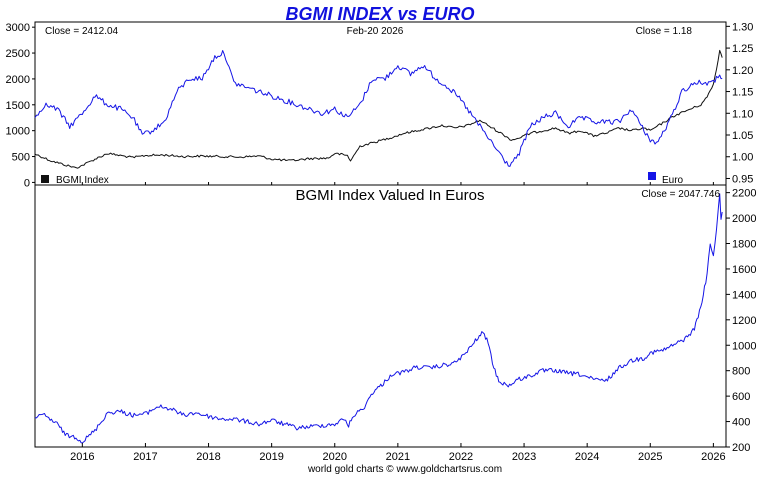  Describe the element at coordinates (45, 179) in the screenshot. I see `legend-swatch-index` at that location.